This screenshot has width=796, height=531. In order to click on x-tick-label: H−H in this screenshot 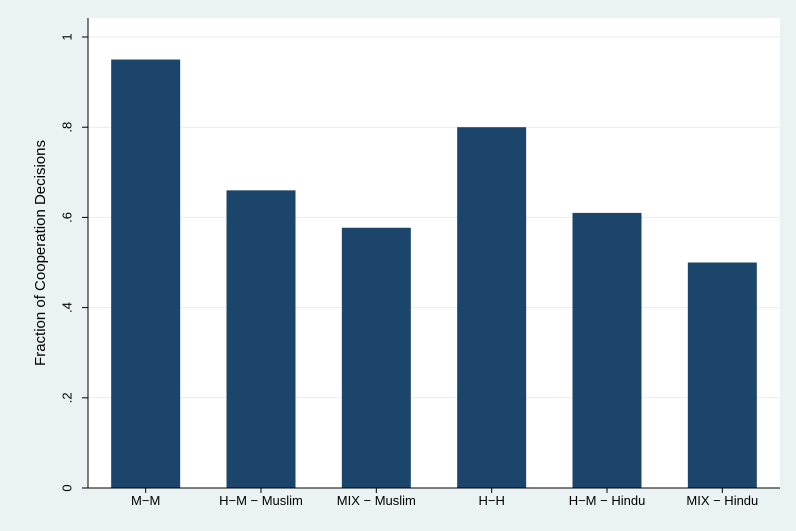, I will do `click(491, 500)`.